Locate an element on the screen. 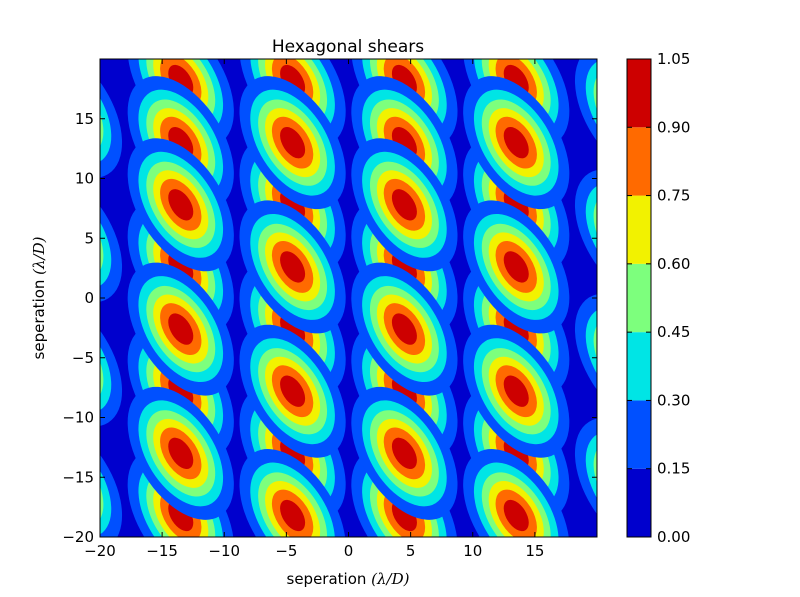  x-tick-label: 0 is located at coordinates (349, 551).